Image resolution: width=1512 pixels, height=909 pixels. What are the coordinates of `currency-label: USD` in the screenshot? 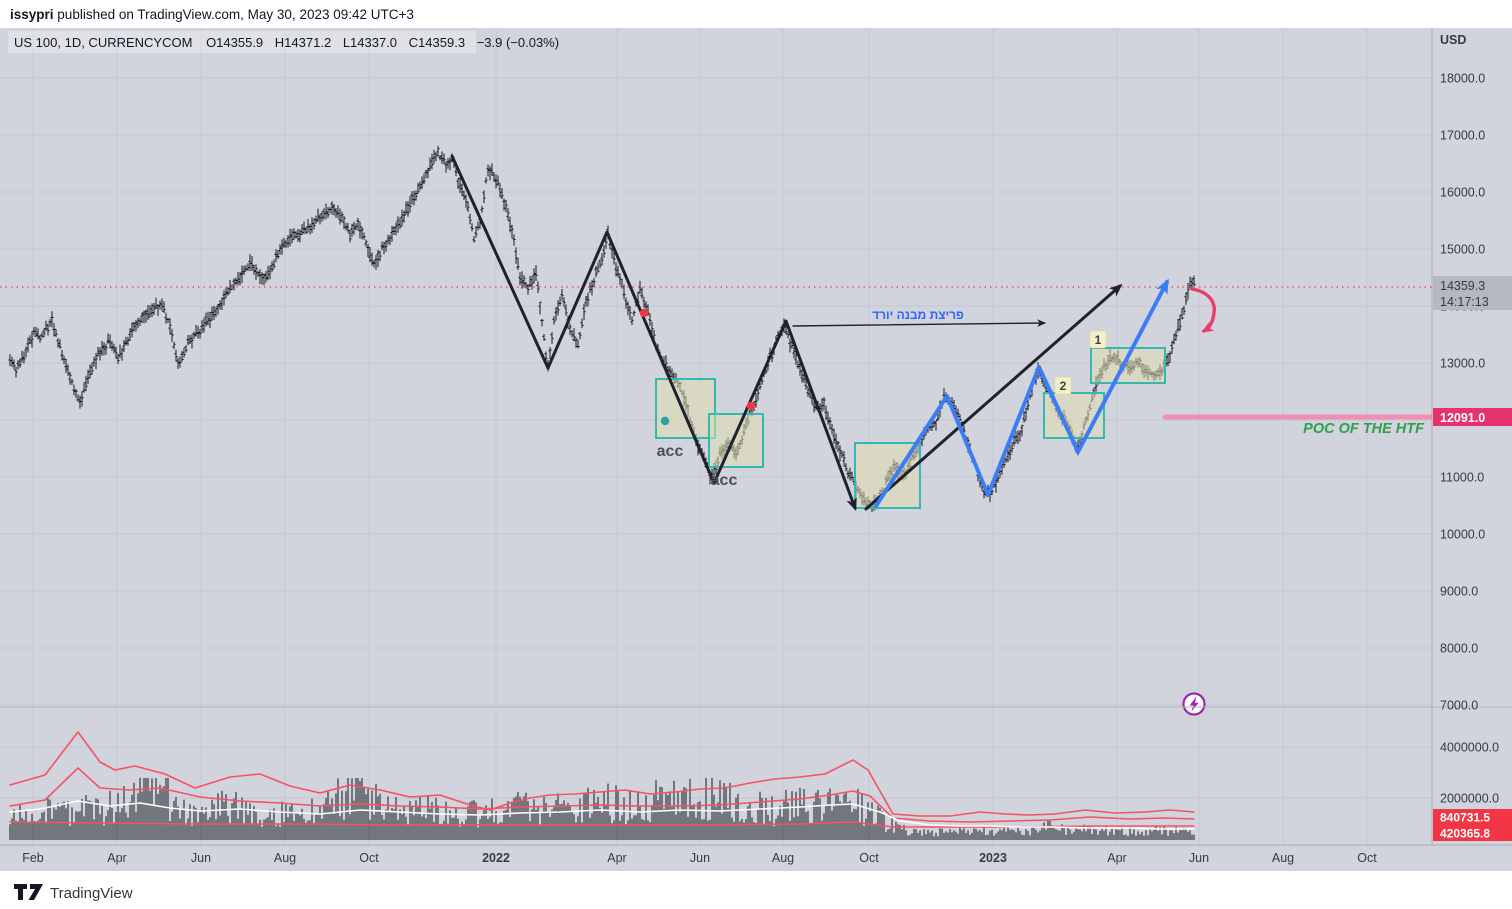 It's located at (1453, 40).